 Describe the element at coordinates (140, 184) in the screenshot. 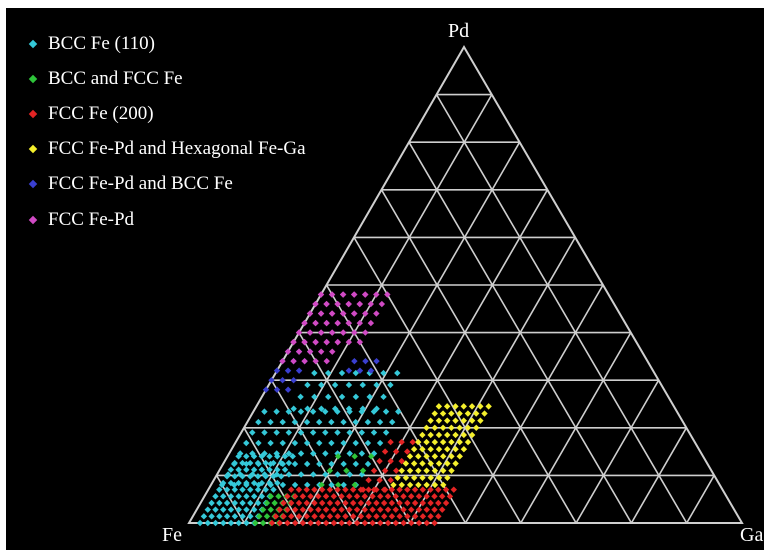

I see `legend-label: FCC Fe-Pd and BCC Fe` at that location.